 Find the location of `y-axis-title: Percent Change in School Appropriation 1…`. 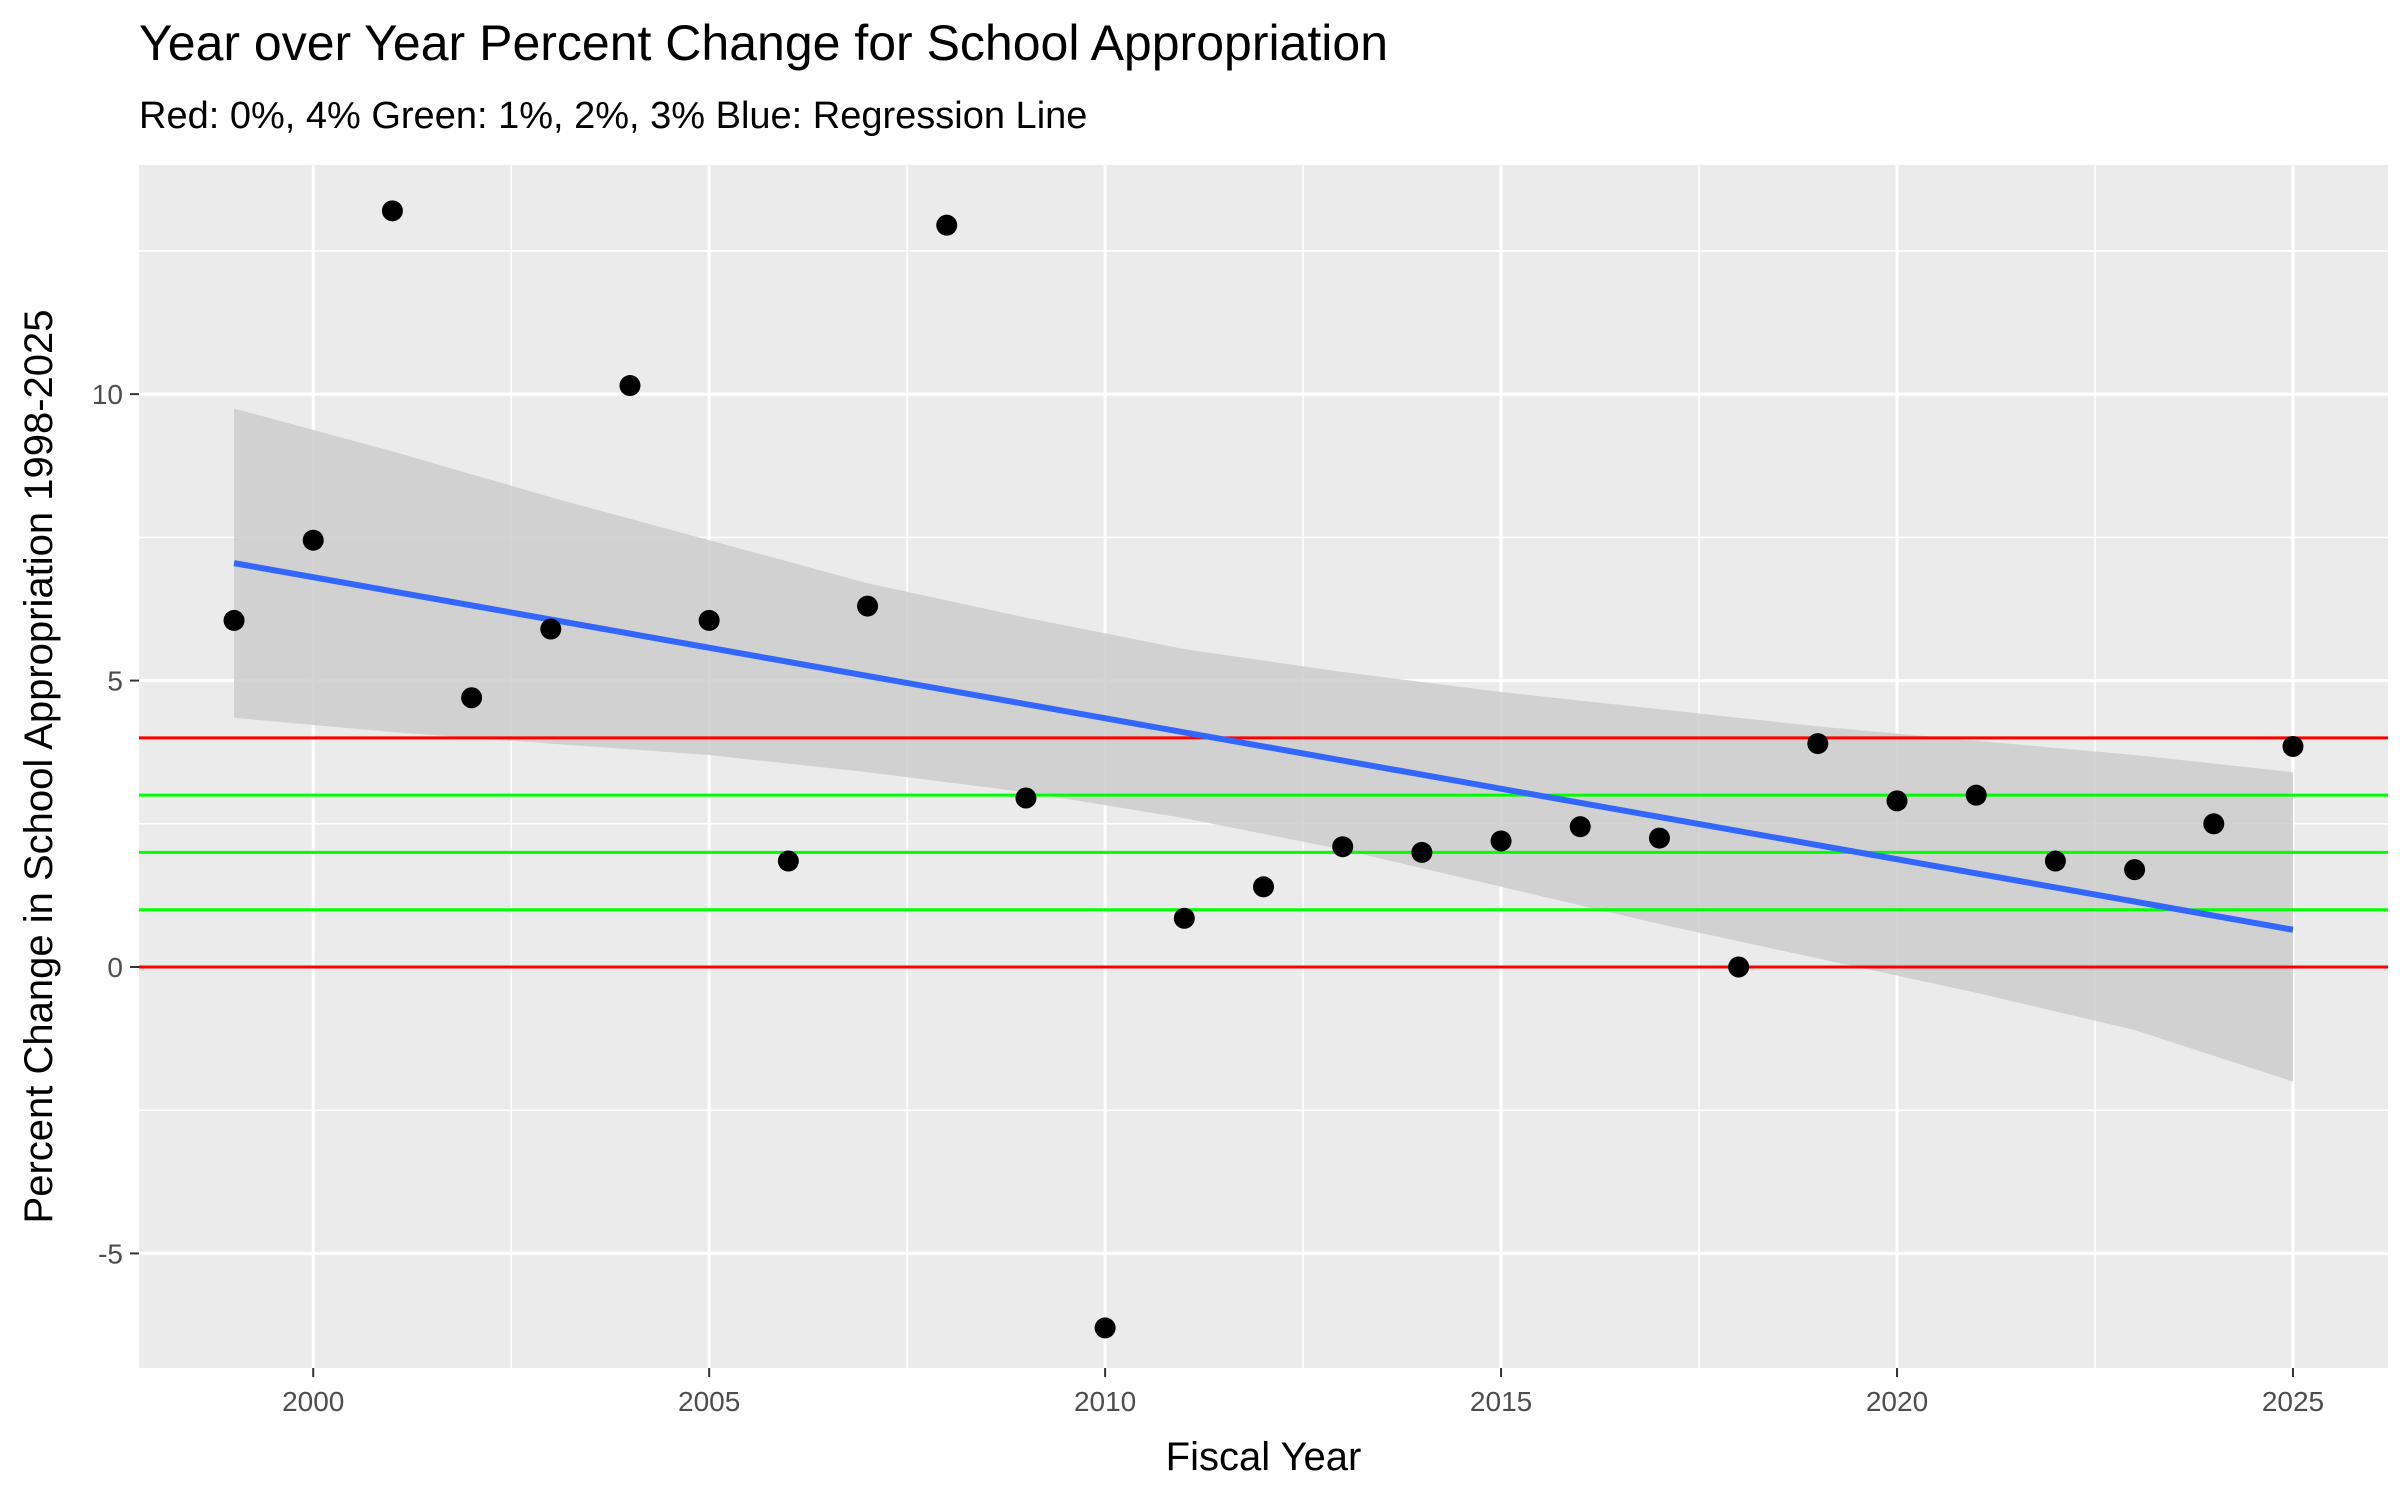

y-axis-title: Percent Change in School Appropriation 1… is located at coordinates (39, 767).